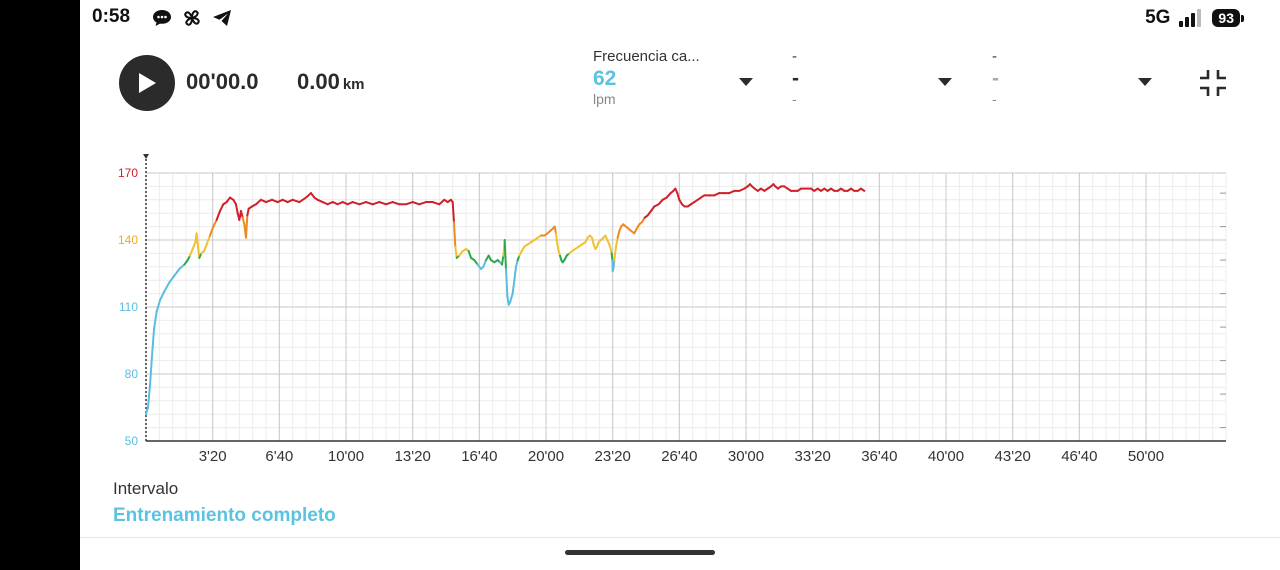 The image size is (1280, 570). What do you see at coordinates (613, 456) in the screenshot?
I see `x-tick-label: 23'20` at bounding box center [613, 456].